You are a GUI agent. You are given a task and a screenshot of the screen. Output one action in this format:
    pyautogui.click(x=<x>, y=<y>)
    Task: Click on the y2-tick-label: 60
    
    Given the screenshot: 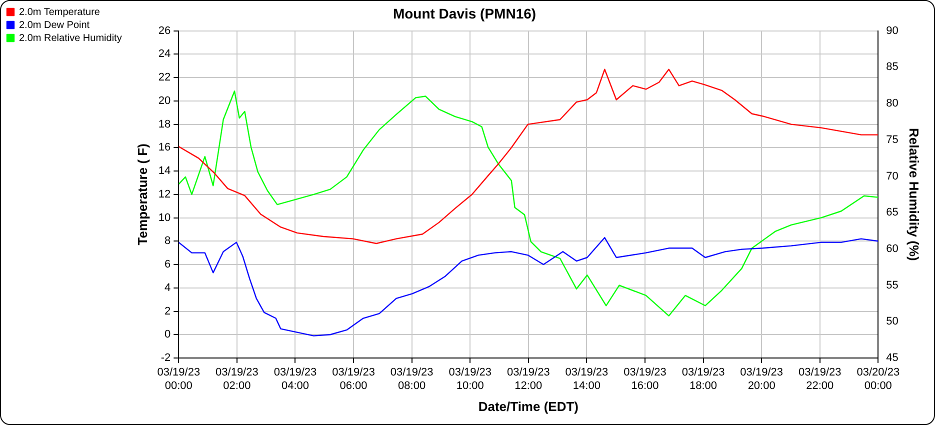 What is the action you would take?
    pyautogui.click(x=892, y=248)
    